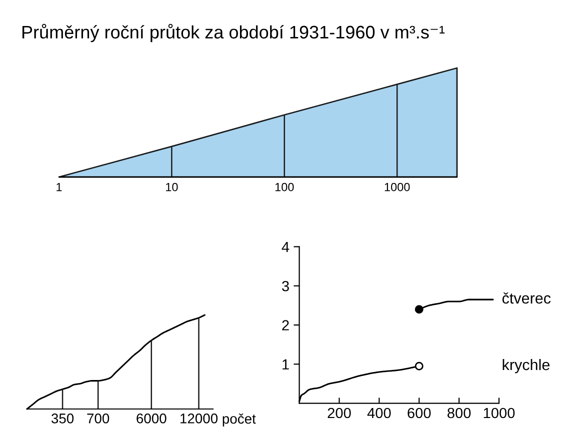 This screenshot has width=561, height=432. I want to click on x-tick-label: 200, so click(339, 413).